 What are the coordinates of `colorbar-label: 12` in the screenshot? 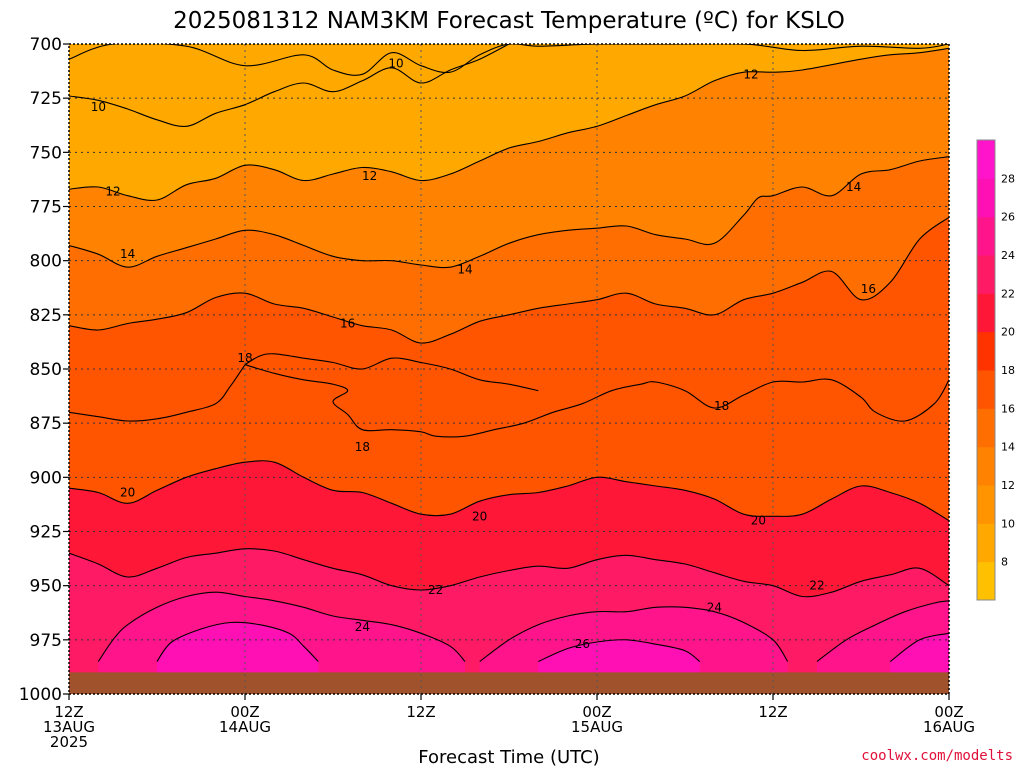 It's located at (1008, 485).